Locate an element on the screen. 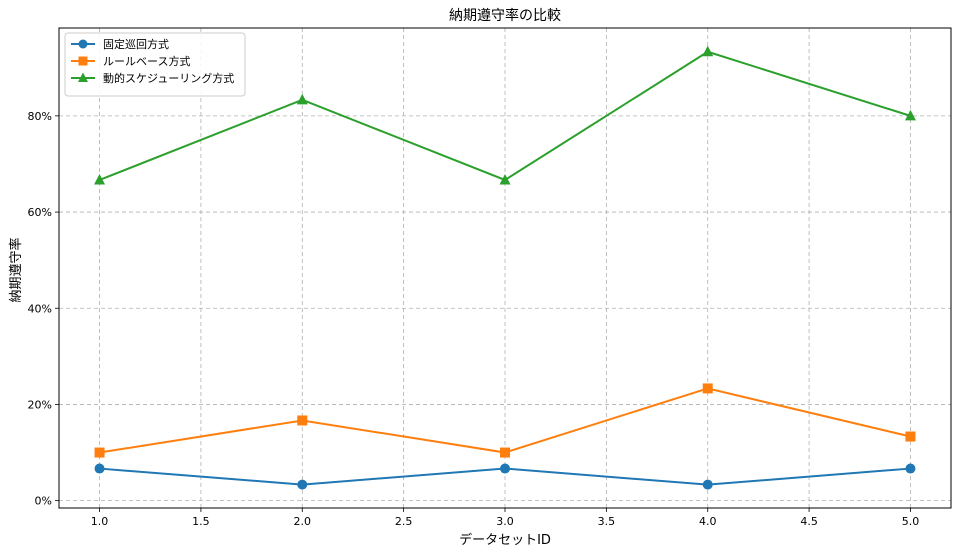 Image resolution: width=960 pixels, height=555 pixels. legend-box is located at coordinates (155, 64).